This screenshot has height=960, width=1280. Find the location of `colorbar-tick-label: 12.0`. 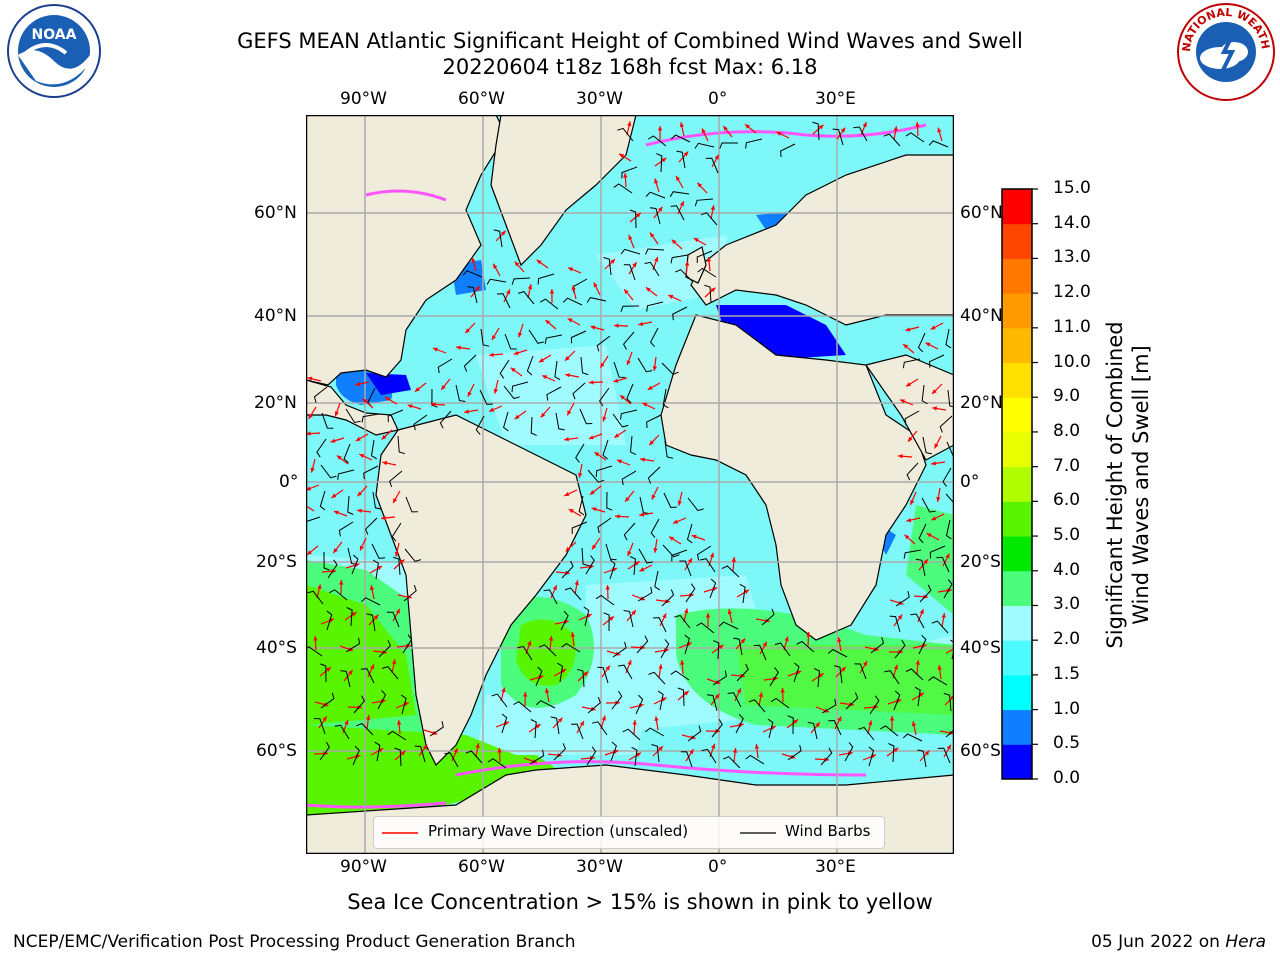

colorbar-tick-label: 12.0 is located at coordinates (1072, 292).